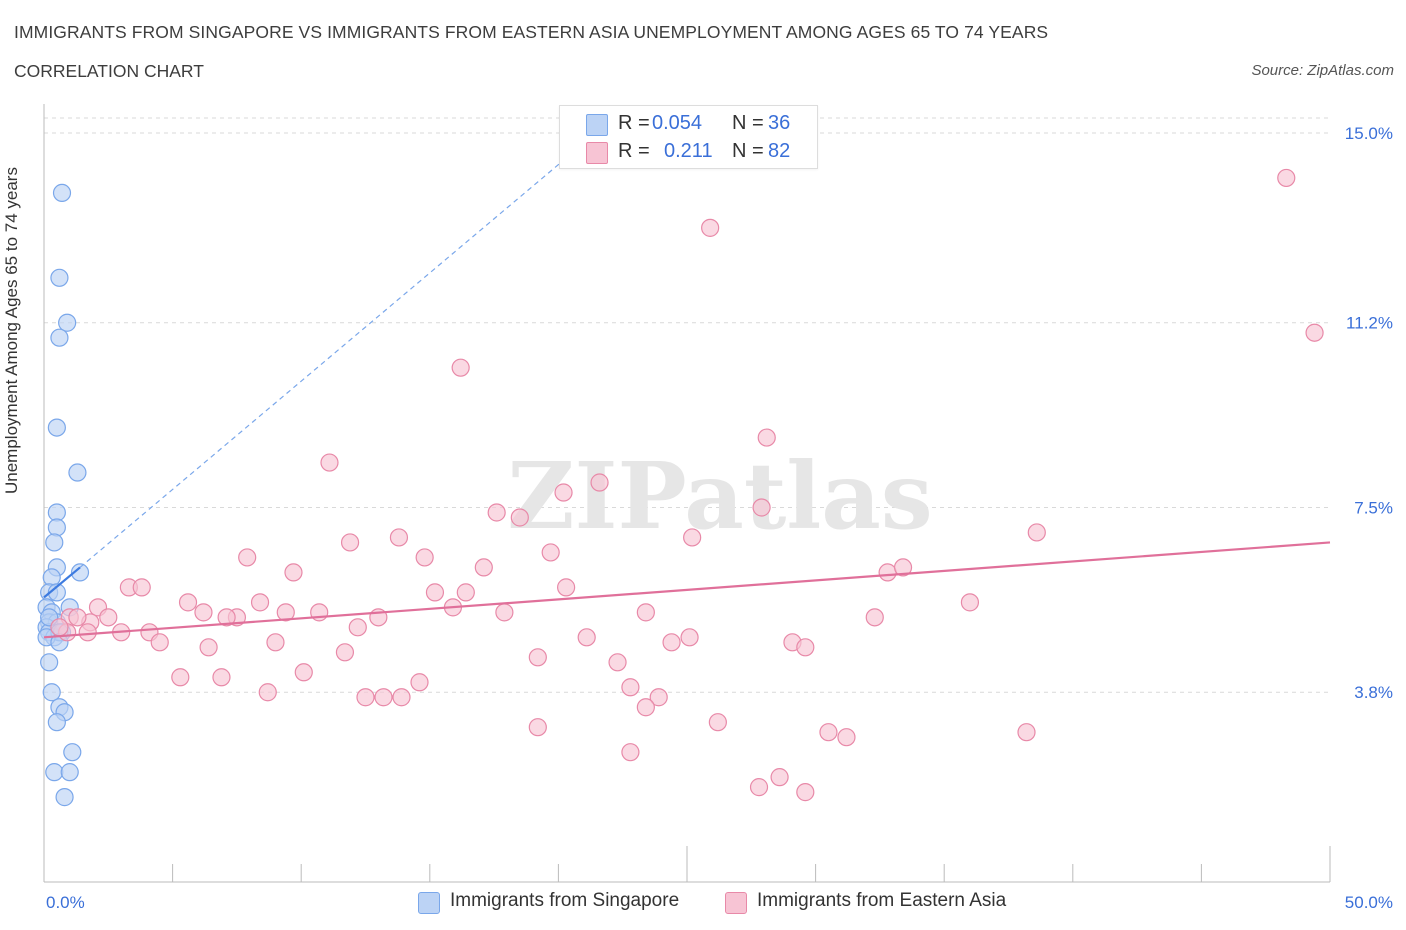 The width and height of the screenshot is (1406, 930). I want to click on watermark: ZIPatlas, so click(719, 496).